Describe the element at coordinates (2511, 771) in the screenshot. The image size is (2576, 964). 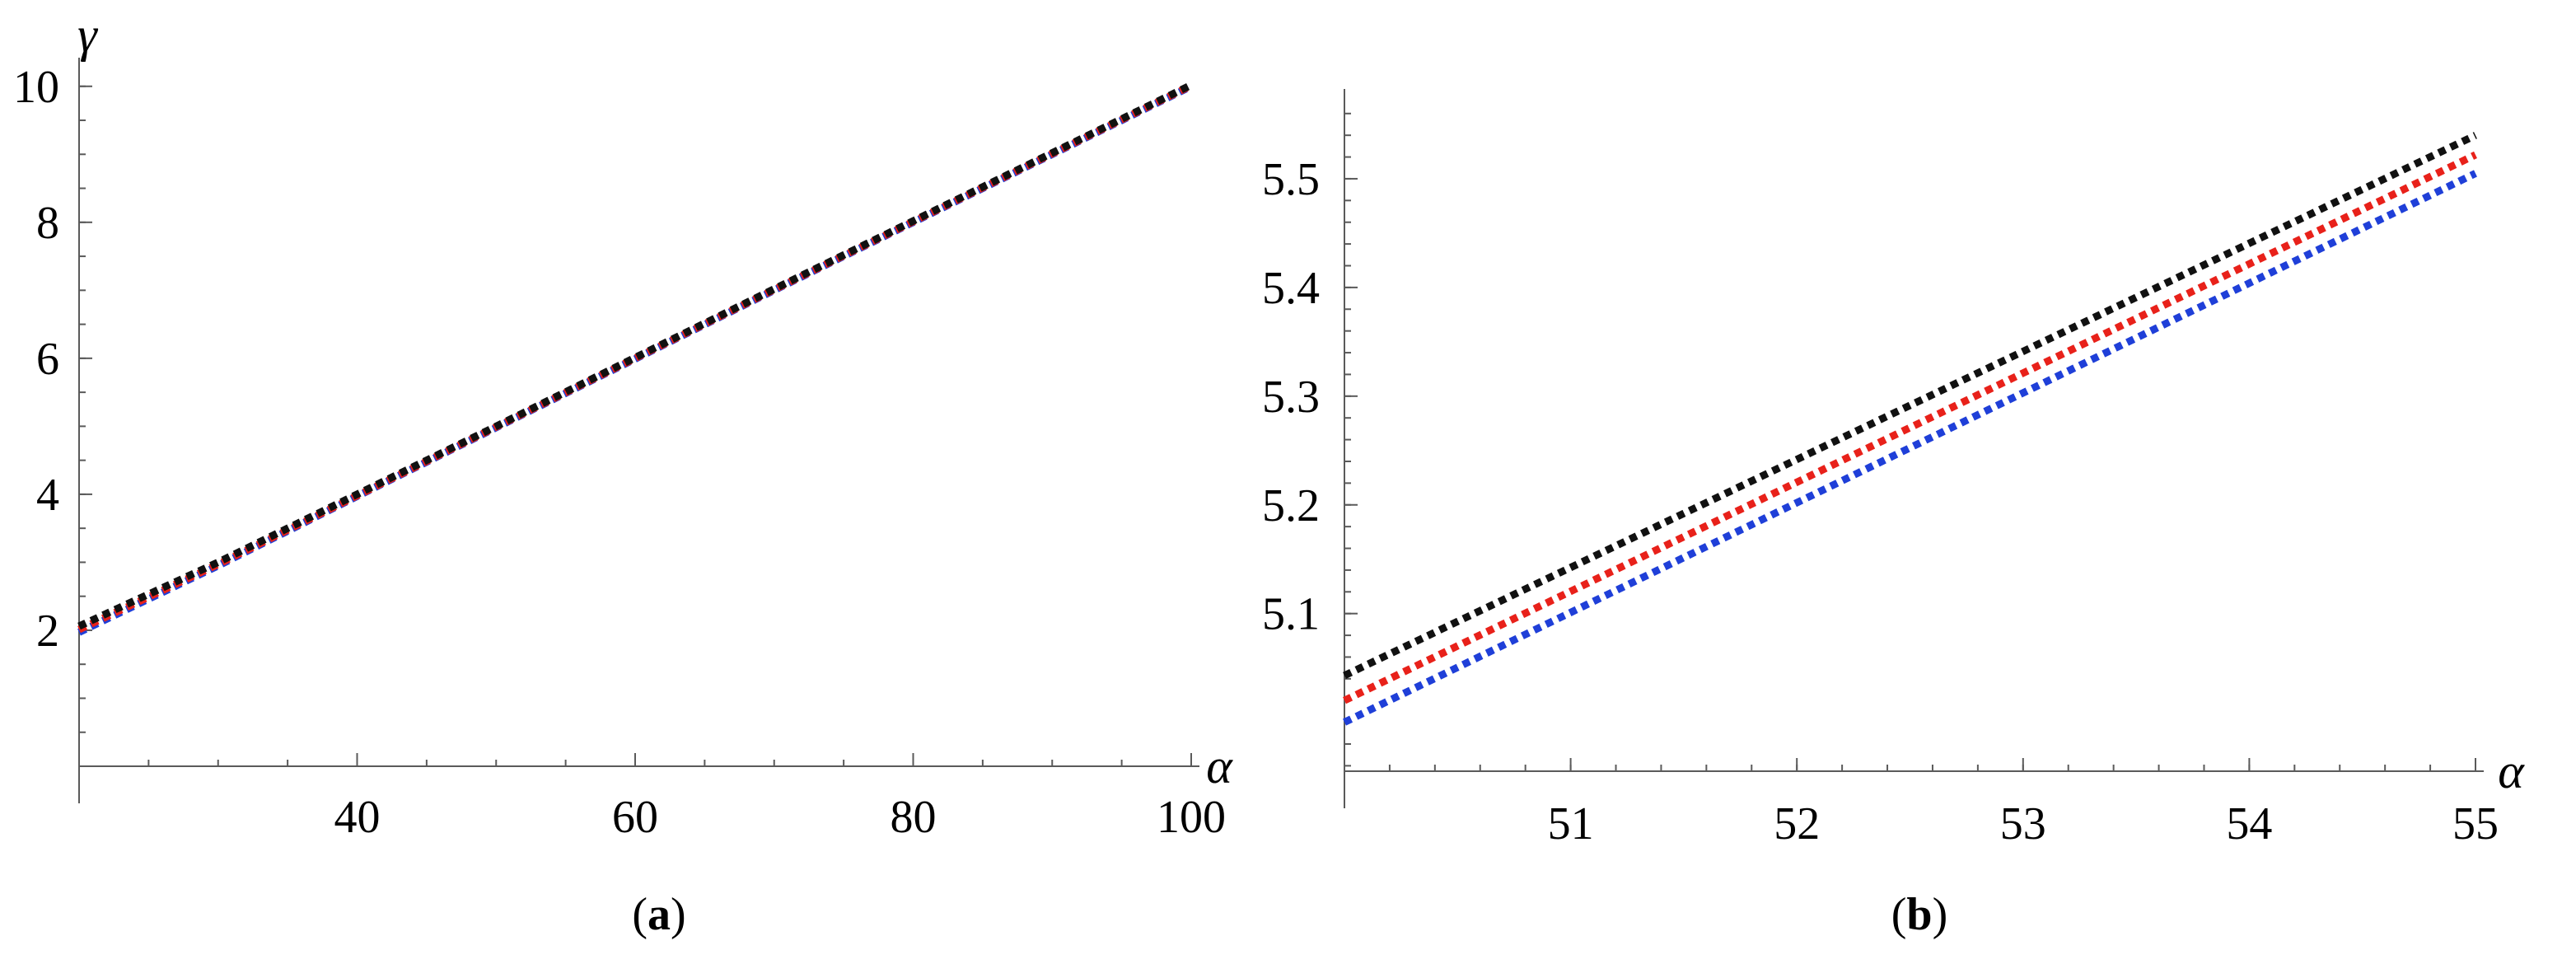
I see `panel-b-x-axis-label: α` at that location.